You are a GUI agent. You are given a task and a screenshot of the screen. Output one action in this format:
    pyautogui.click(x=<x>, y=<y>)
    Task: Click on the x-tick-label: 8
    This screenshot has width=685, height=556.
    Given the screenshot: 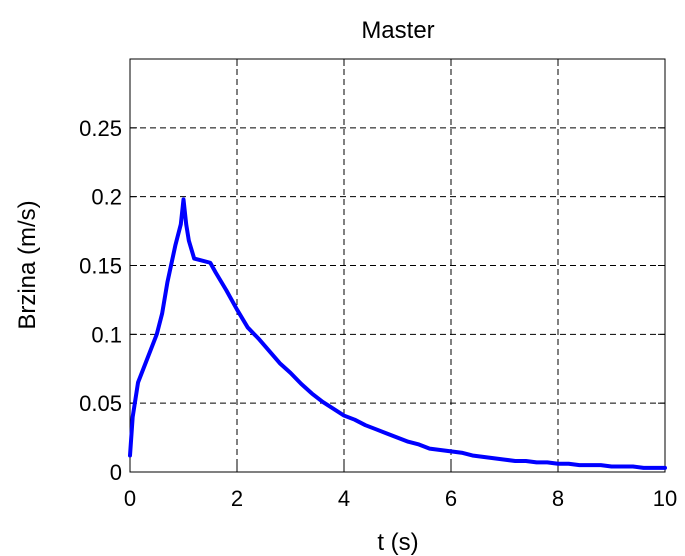 What is the action you would take?
    pyautogui.click(x=558, y=498)
    